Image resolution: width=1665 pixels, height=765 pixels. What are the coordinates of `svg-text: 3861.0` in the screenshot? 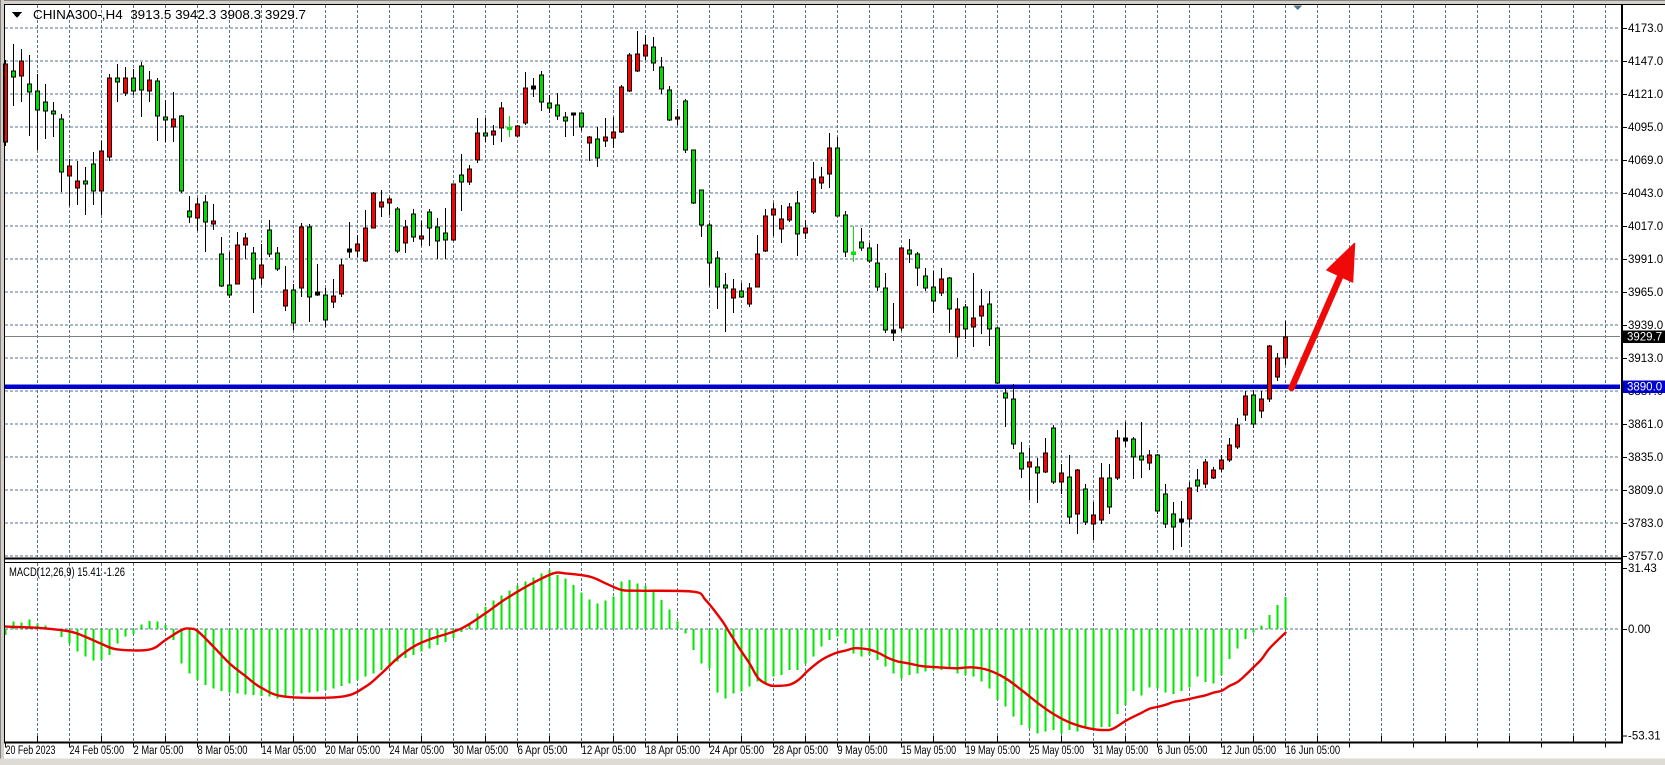 It's located at (1645, 425).